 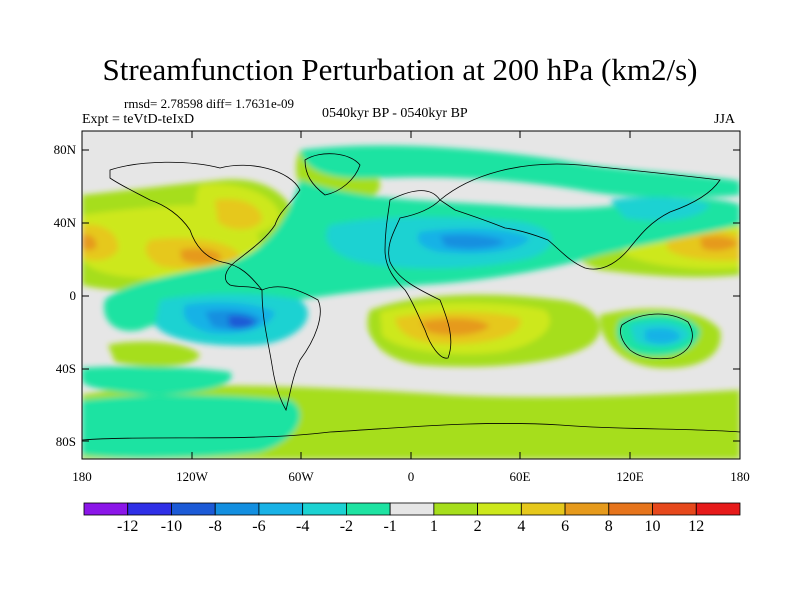 I want to click on colorbar-label: 4, so click(x=521, y=526).